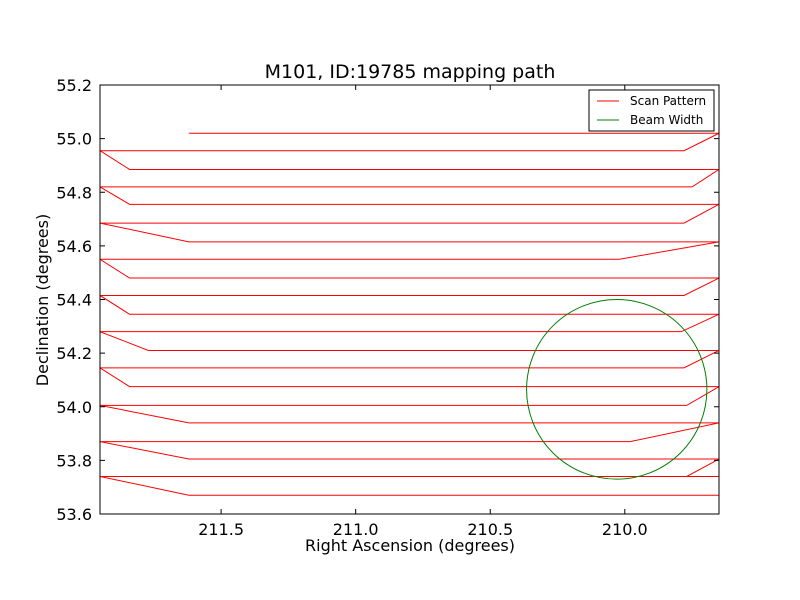 The width and height of the screenshot is (800, 600). I want to click on x-axis-label: Right Ascension (degrees), so click(410, 545).